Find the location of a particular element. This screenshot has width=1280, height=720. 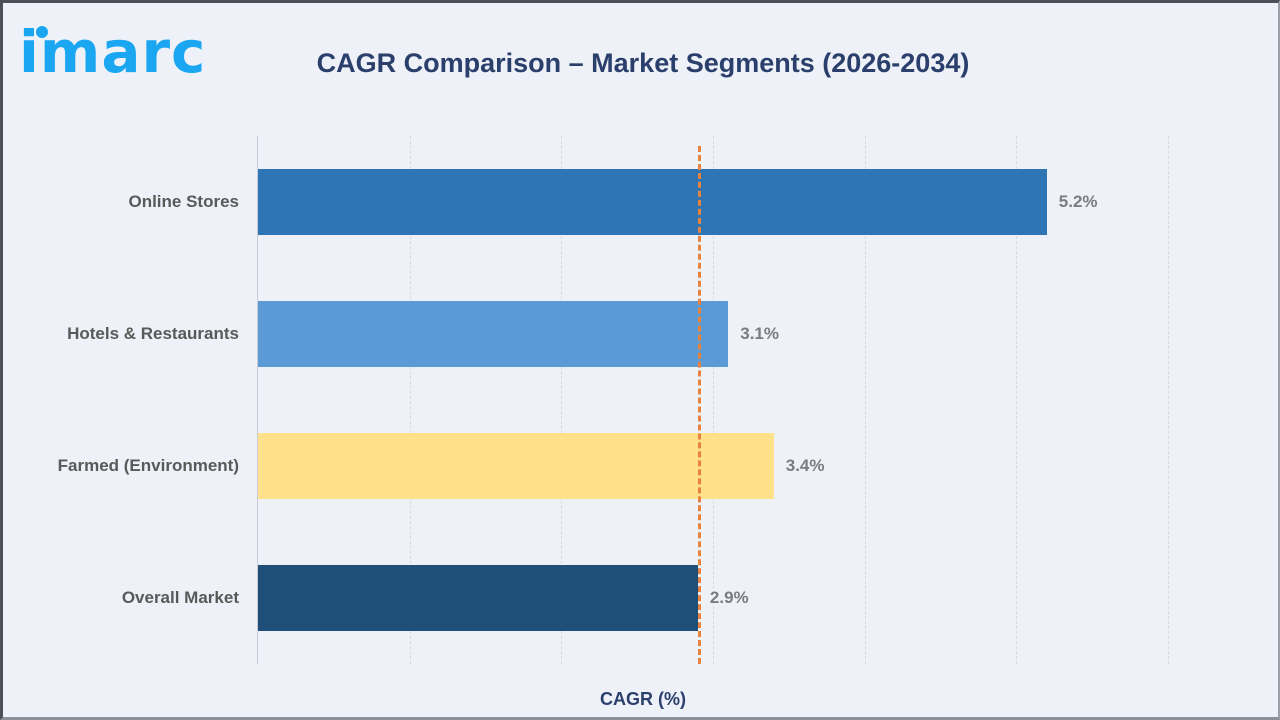

bar-value-label: 3.1% is located at coordinates (759, 333).